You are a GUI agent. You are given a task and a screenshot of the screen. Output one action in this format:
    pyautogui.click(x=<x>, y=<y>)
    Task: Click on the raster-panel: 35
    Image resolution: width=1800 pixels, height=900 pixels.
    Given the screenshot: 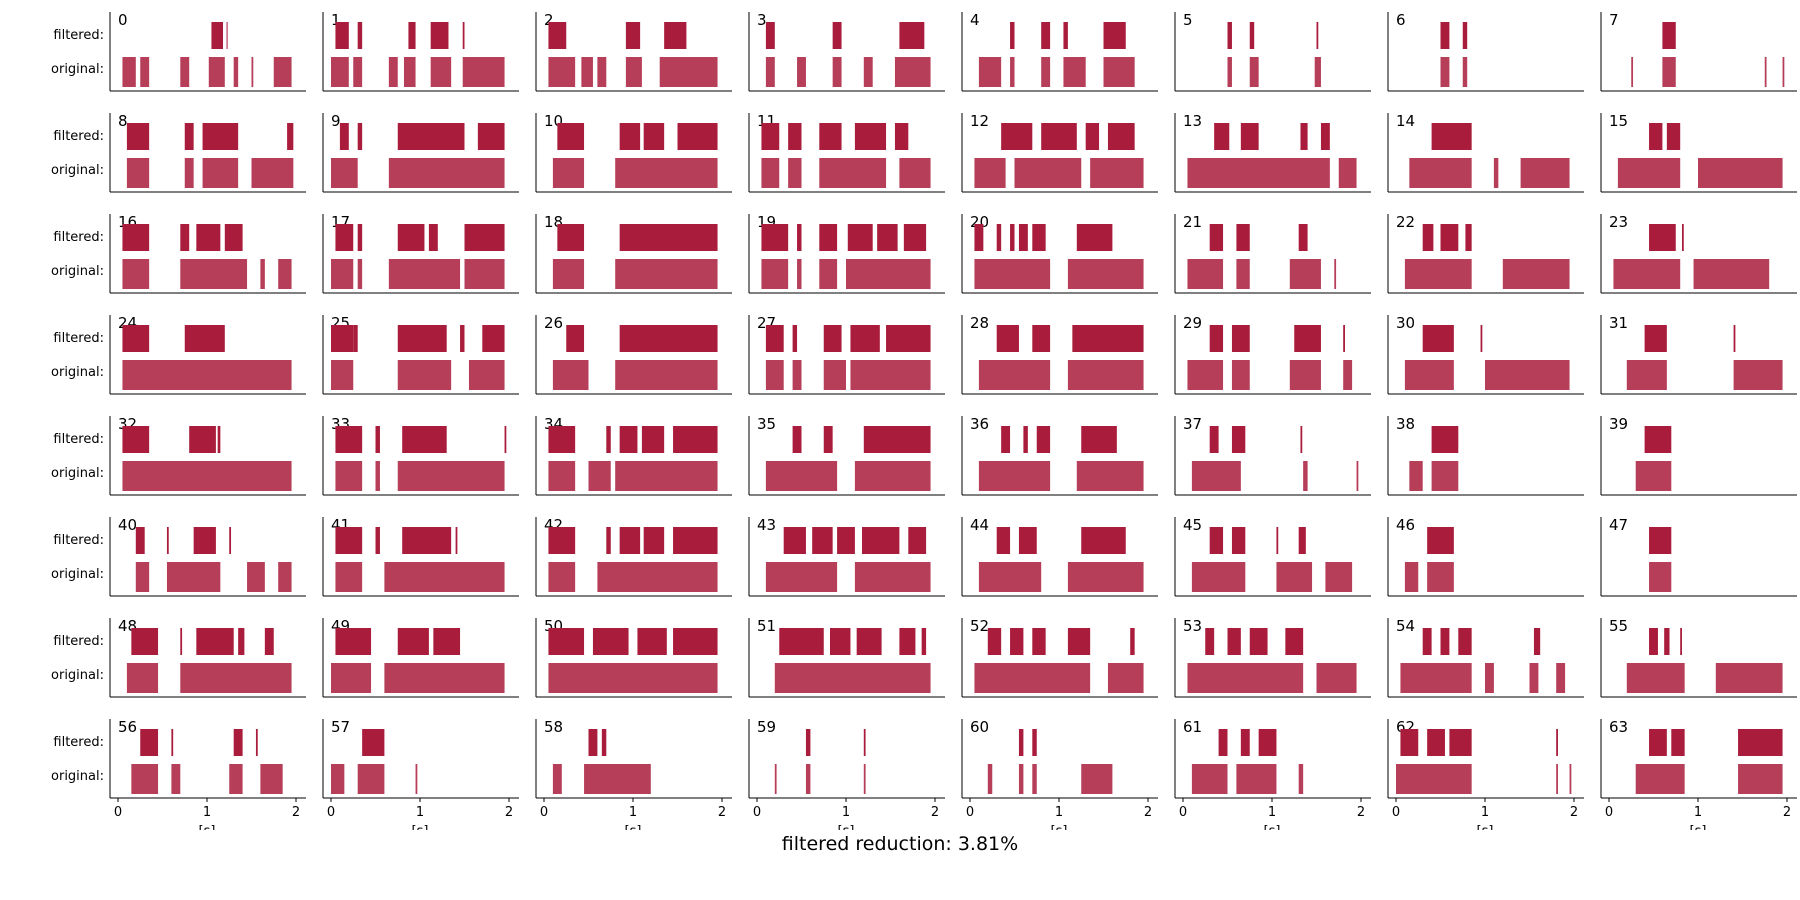 What is the action you would take?
    pyautogui.click(x=846, y=455)
    